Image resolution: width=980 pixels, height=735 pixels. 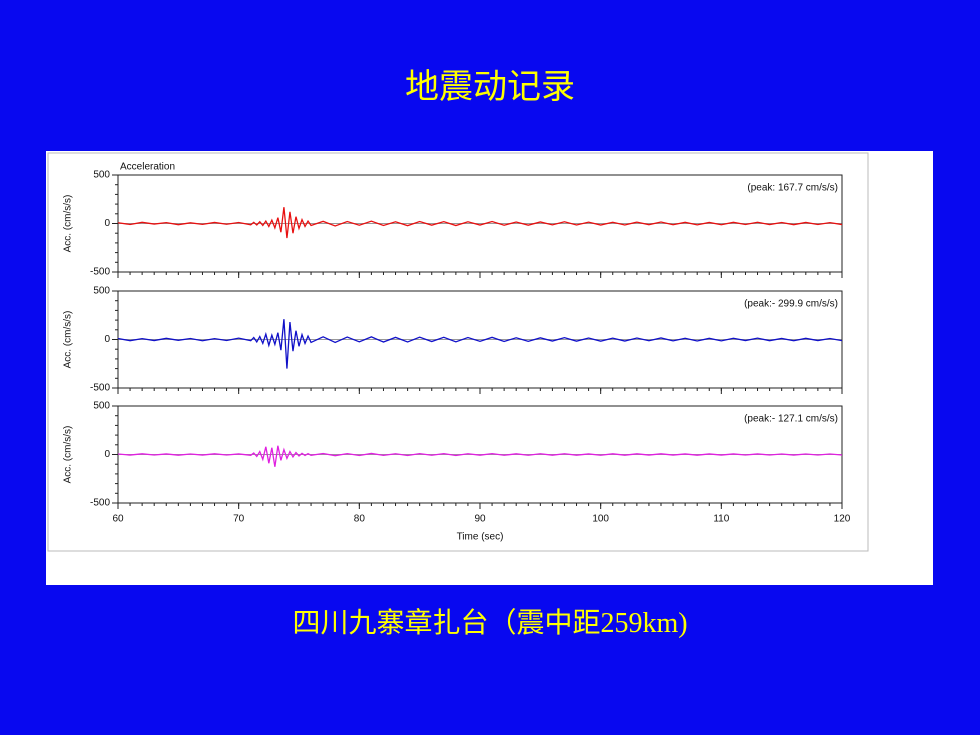 I want to click on x-axis-label: Time (sec), so click(x=480, y=537).